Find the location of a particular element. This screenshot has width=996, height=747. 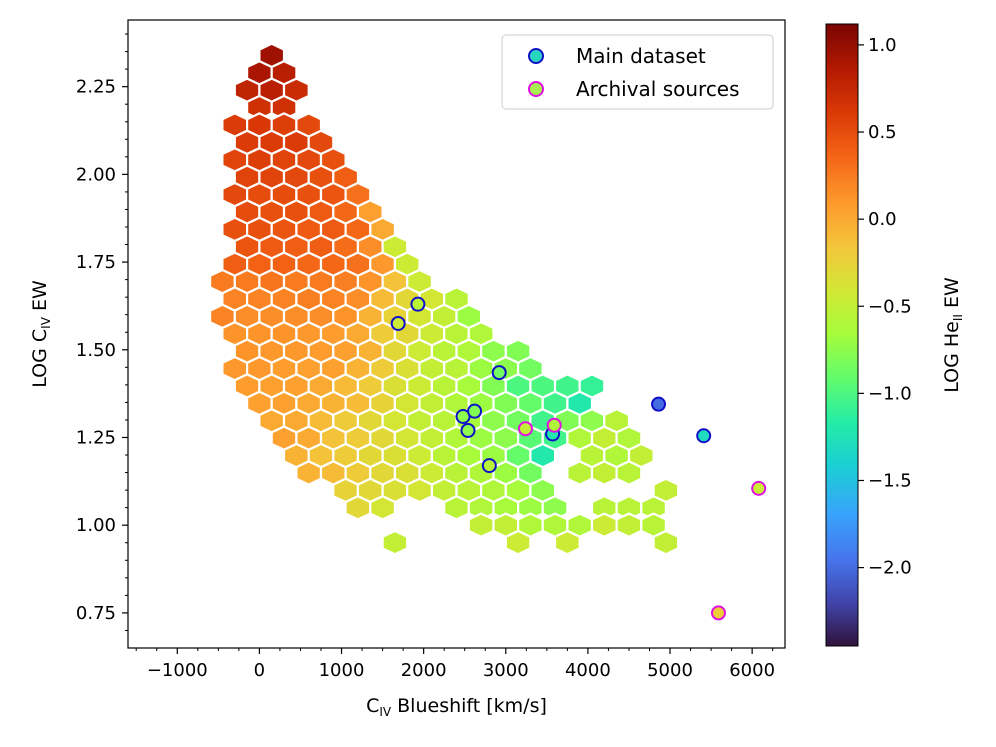

y-tick-label: 1.25 is located at coordinates (96, 437).